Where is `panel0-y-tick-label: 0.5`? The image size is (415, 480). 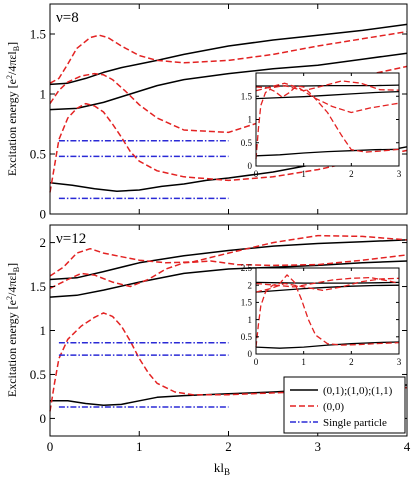
panel0-y-tick-label: 0.5 is located at coordinates (38, 154).